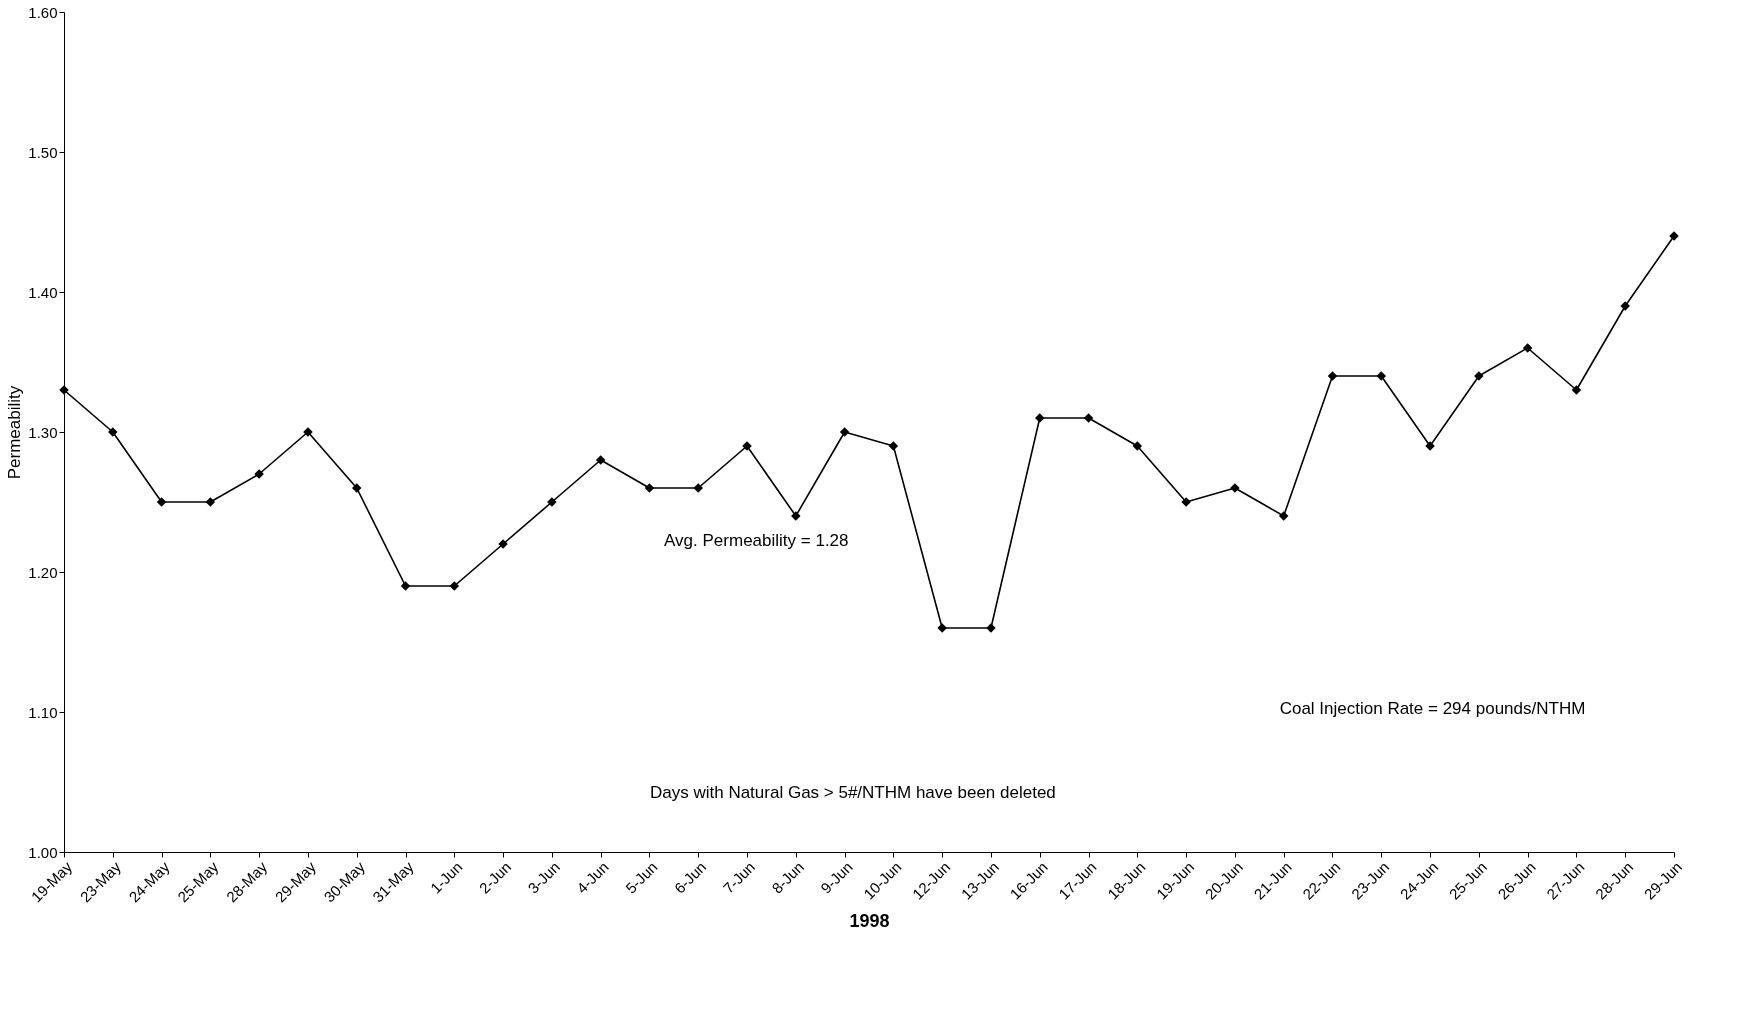 Image resolution: width=1759 pixels, height=1012 pixels. What do you see at coordinates (43, 852) in the screenshot?
I see `y-tick-label: 1.00` at bounding box center [43, 852].